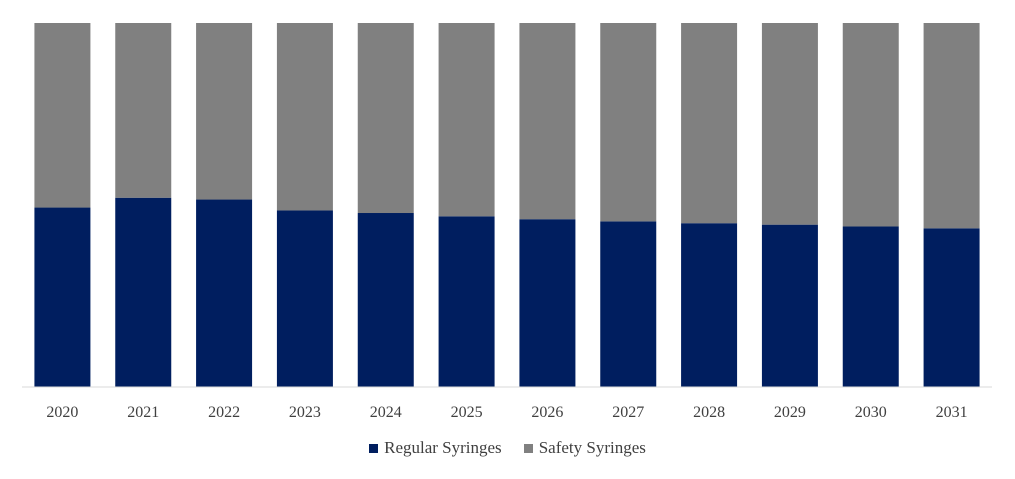  Describe the element at coordinates (385, 118) in the screenshot. I see `bar-safety-2024` at that location.